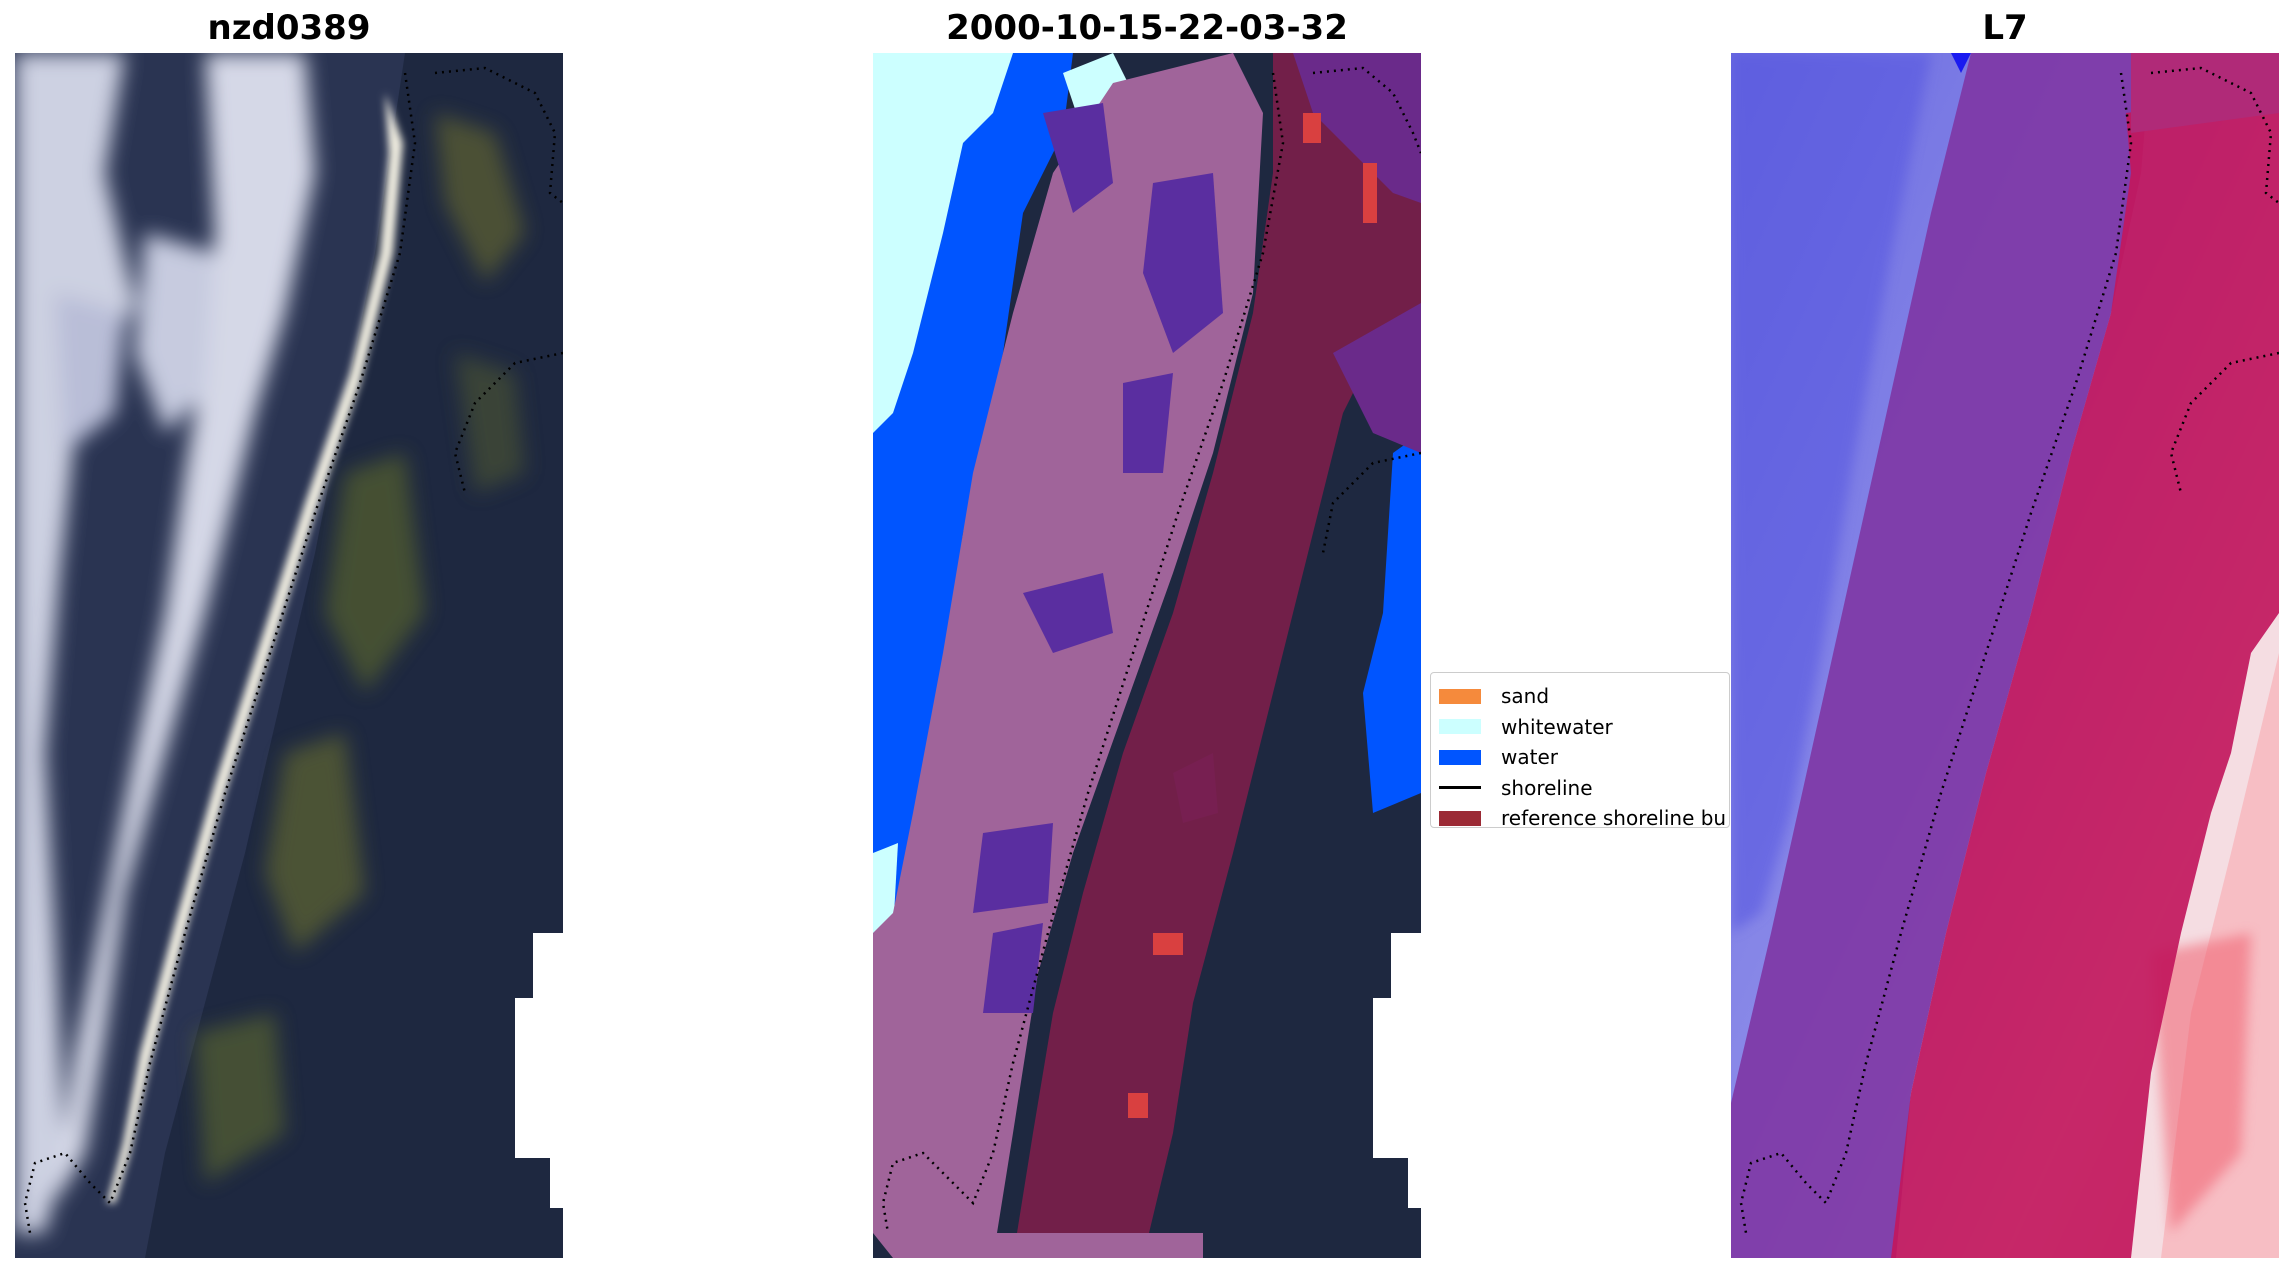 The height and width of the screenshot is (1283, 2292). What do you see at coordinates (1557, 726) in the screenshot?
I see `legend-label: whitewater` at bounding box center [1557, 726].